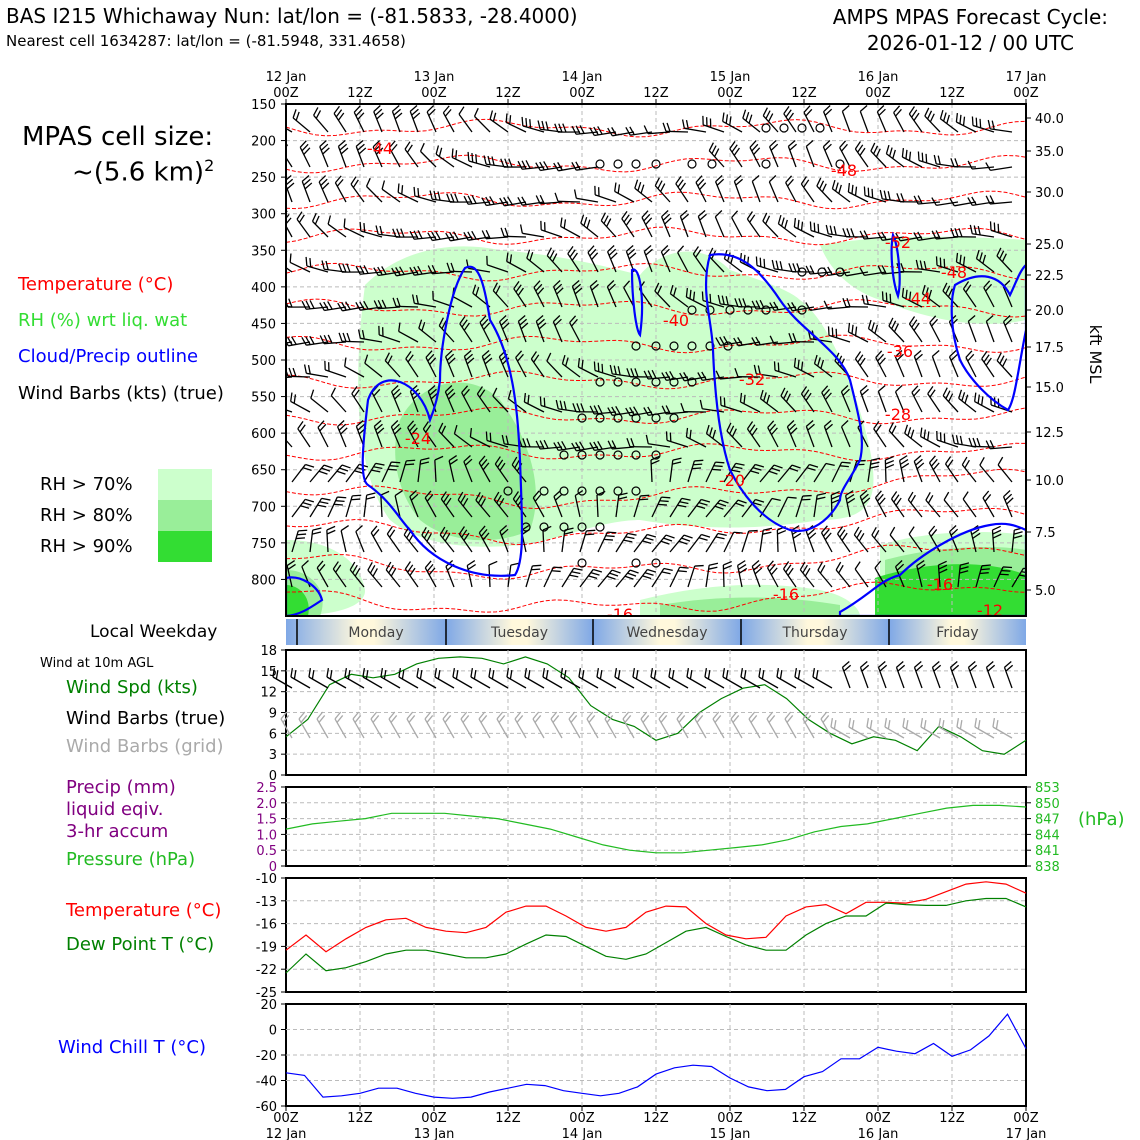 This screenshot has height=1140, width=1140. Describe the element at coordinates (656, 935) in the screenshot. I see `dewpoint-line` at that location.